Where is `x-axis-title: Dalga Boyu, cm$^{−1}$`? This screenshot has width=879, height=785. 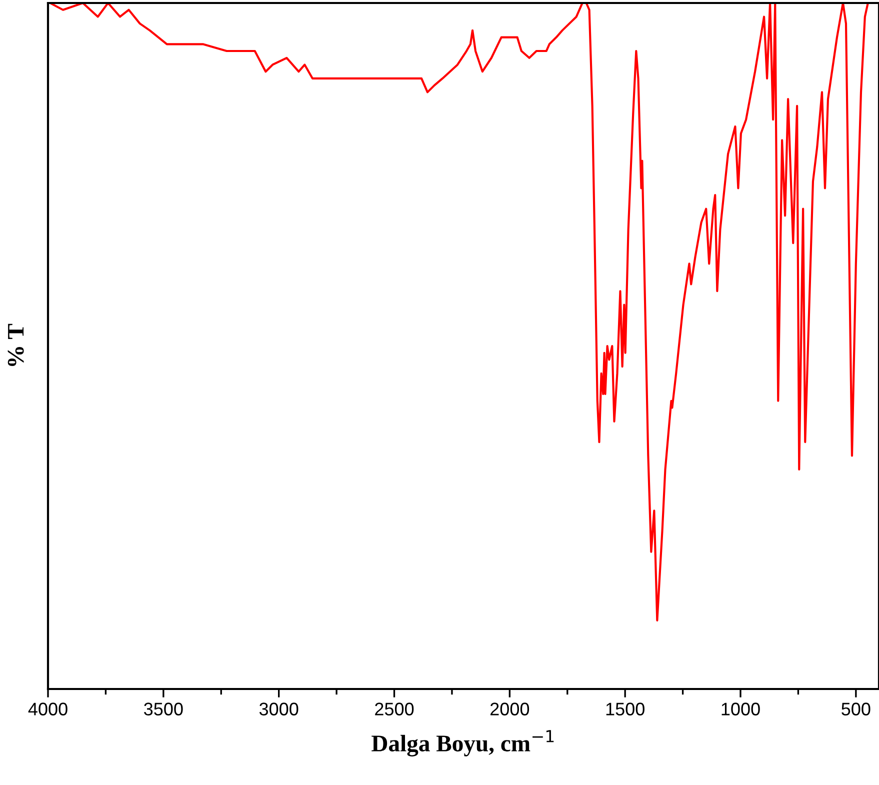 x-axis-title: Dalga Boyu, cm$^{−1}$ is located at coordinates (463, 743).